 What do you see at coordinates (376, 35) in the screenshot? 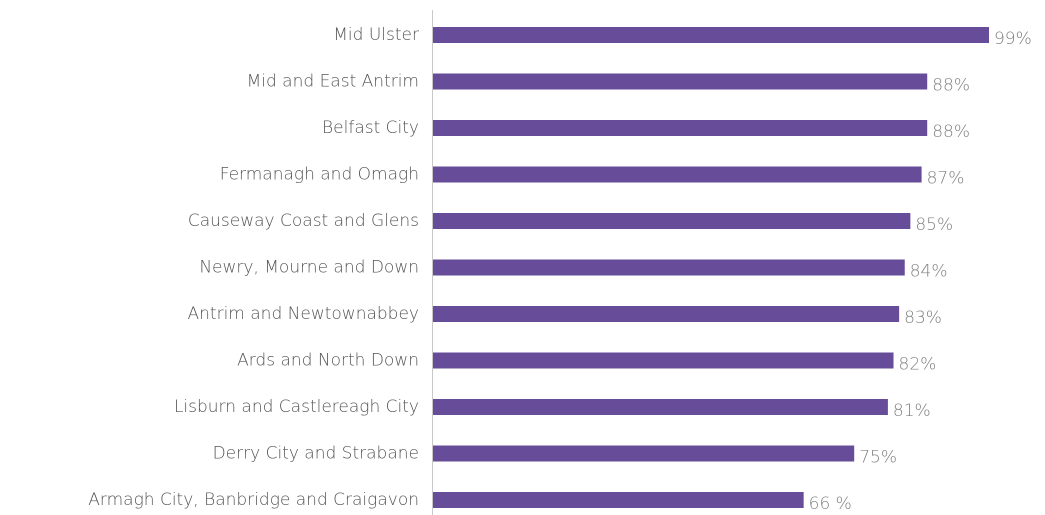
I see `category-label: Mid Ulster` at bounding box center [376, 35].